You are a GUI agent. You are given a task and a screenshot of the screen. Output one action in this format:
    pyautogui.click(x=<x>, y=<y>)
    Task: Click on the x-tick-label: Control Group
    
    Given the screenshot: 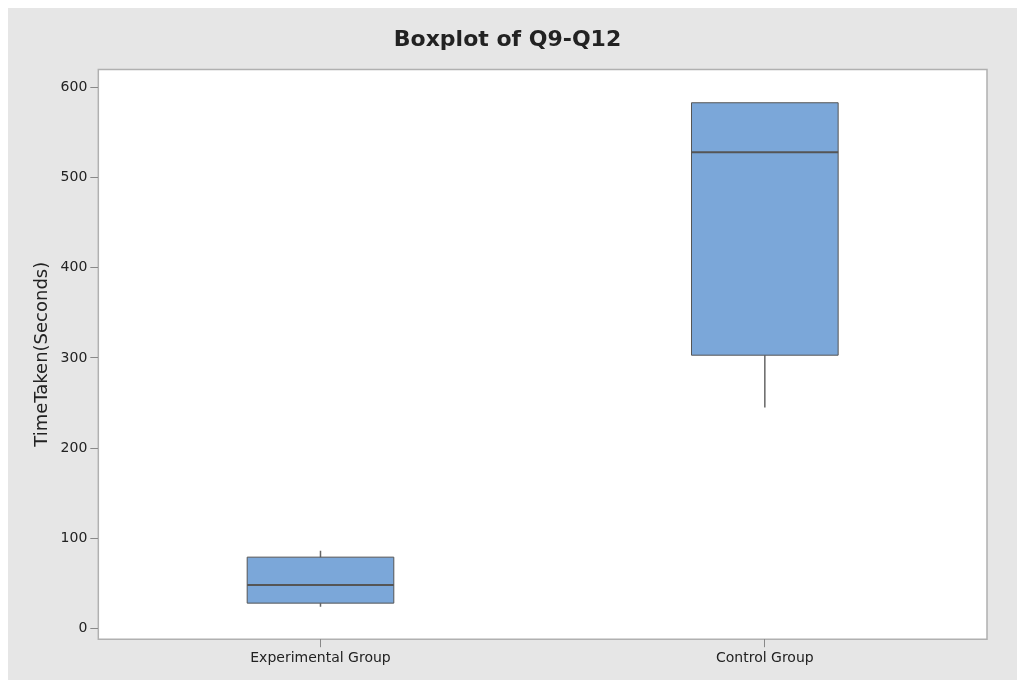 What is the action you would take?
    pyautogui.click(x=764, y=657)
    